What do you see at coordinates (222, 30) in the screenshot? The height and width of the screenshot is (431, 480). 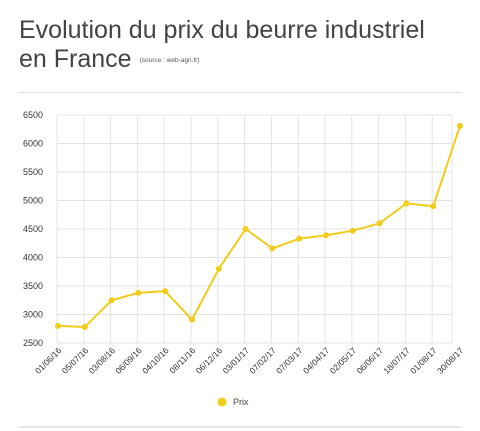 I see `title-line-1: Evolution du prix du beurre industriel` at bounding box center [222, 30].